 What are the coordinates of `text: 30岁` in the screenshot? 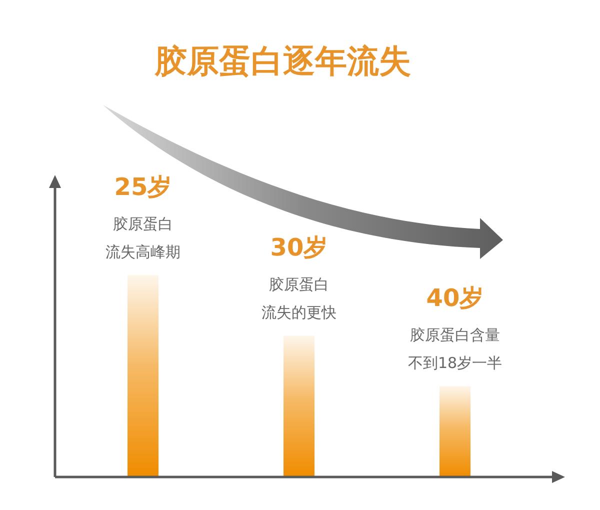 It's located at (299, 248).